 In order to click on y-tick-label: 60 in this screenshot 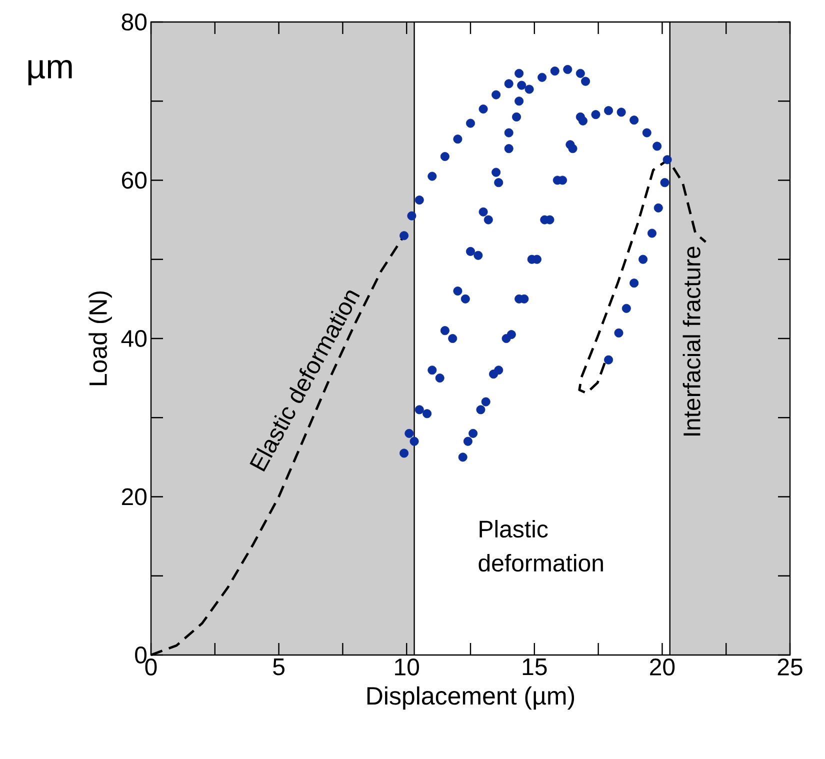, I will do `click(134, 180)`.